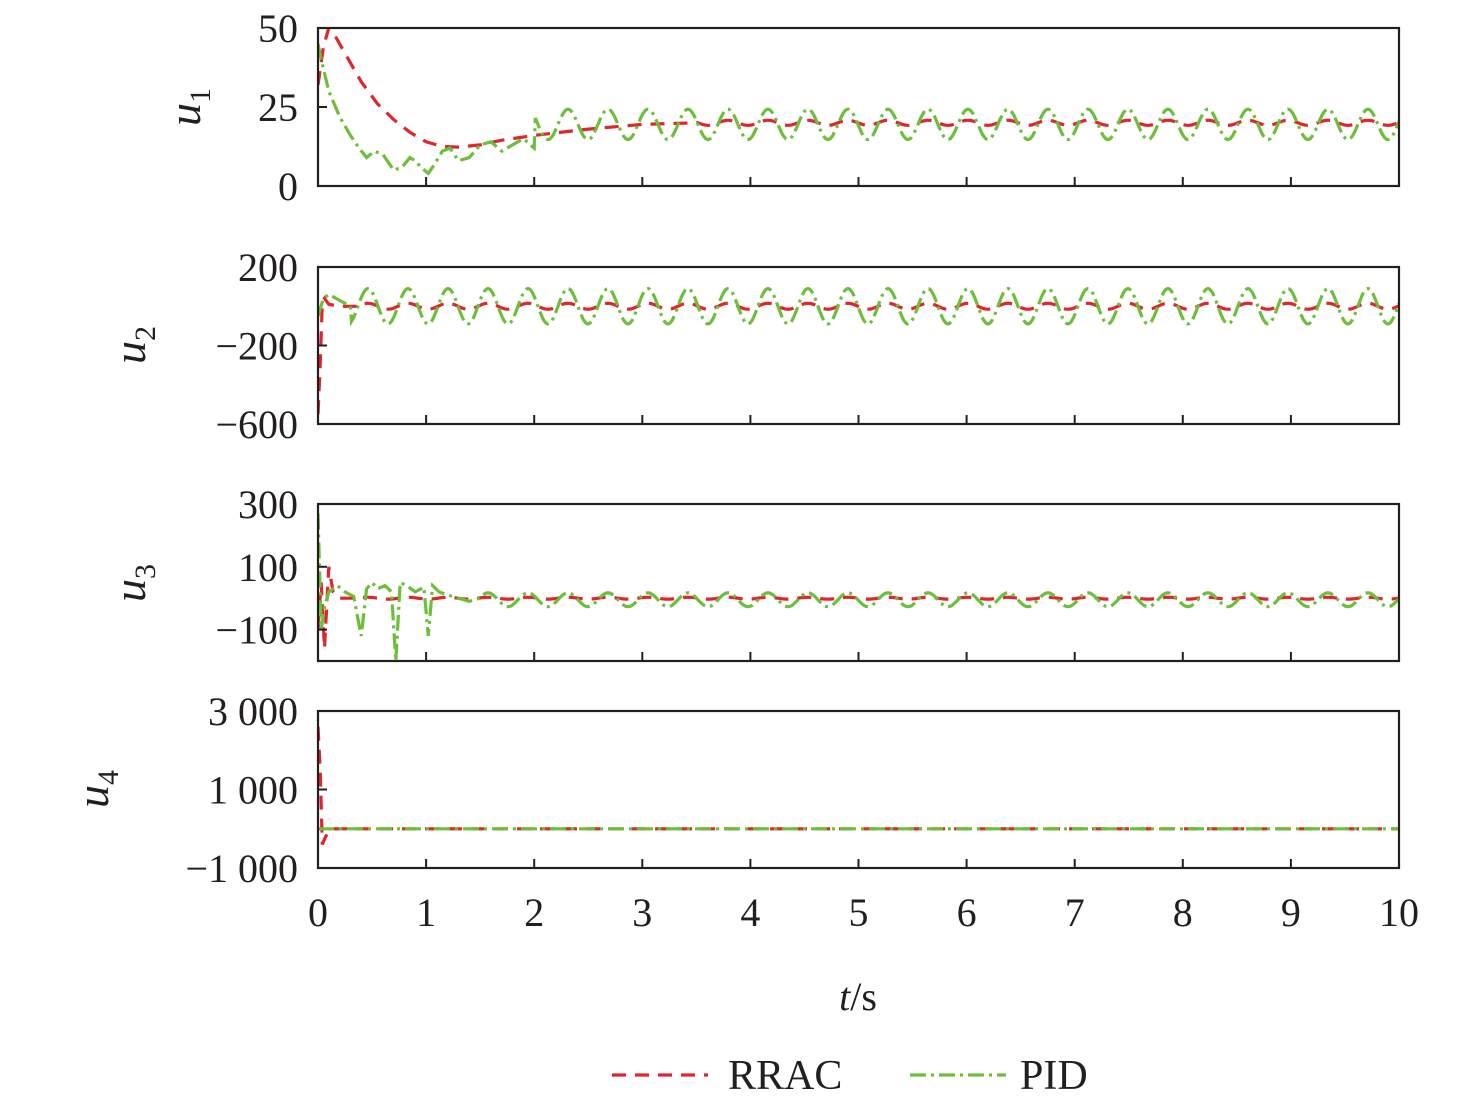  I want to click on y-tick-label: 3 000, so click(253, 711).